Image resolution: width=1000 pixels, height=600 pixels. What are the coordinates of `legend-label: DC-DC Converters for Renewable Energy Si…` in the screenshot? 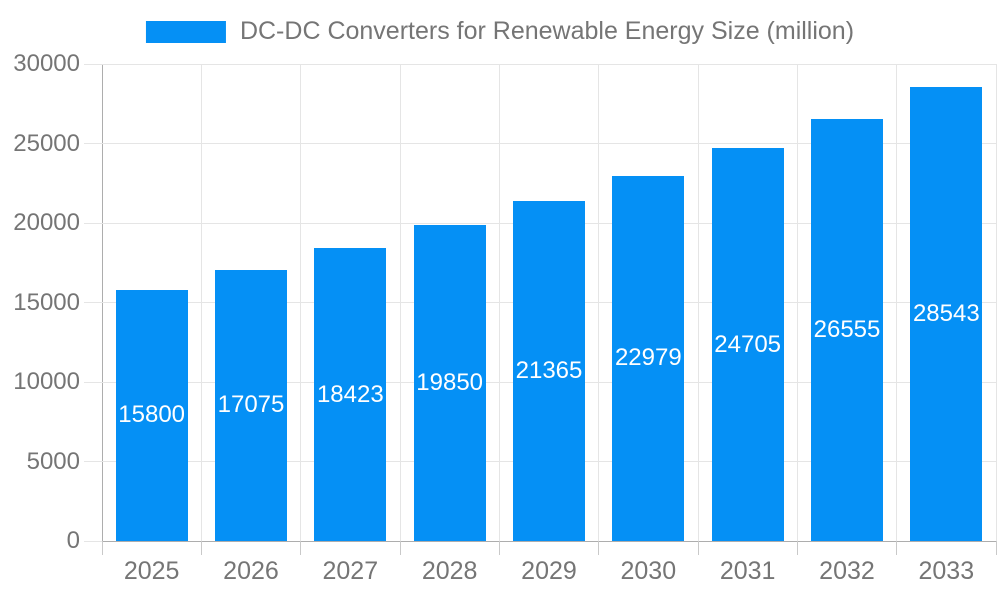 It's located at (547, 31).